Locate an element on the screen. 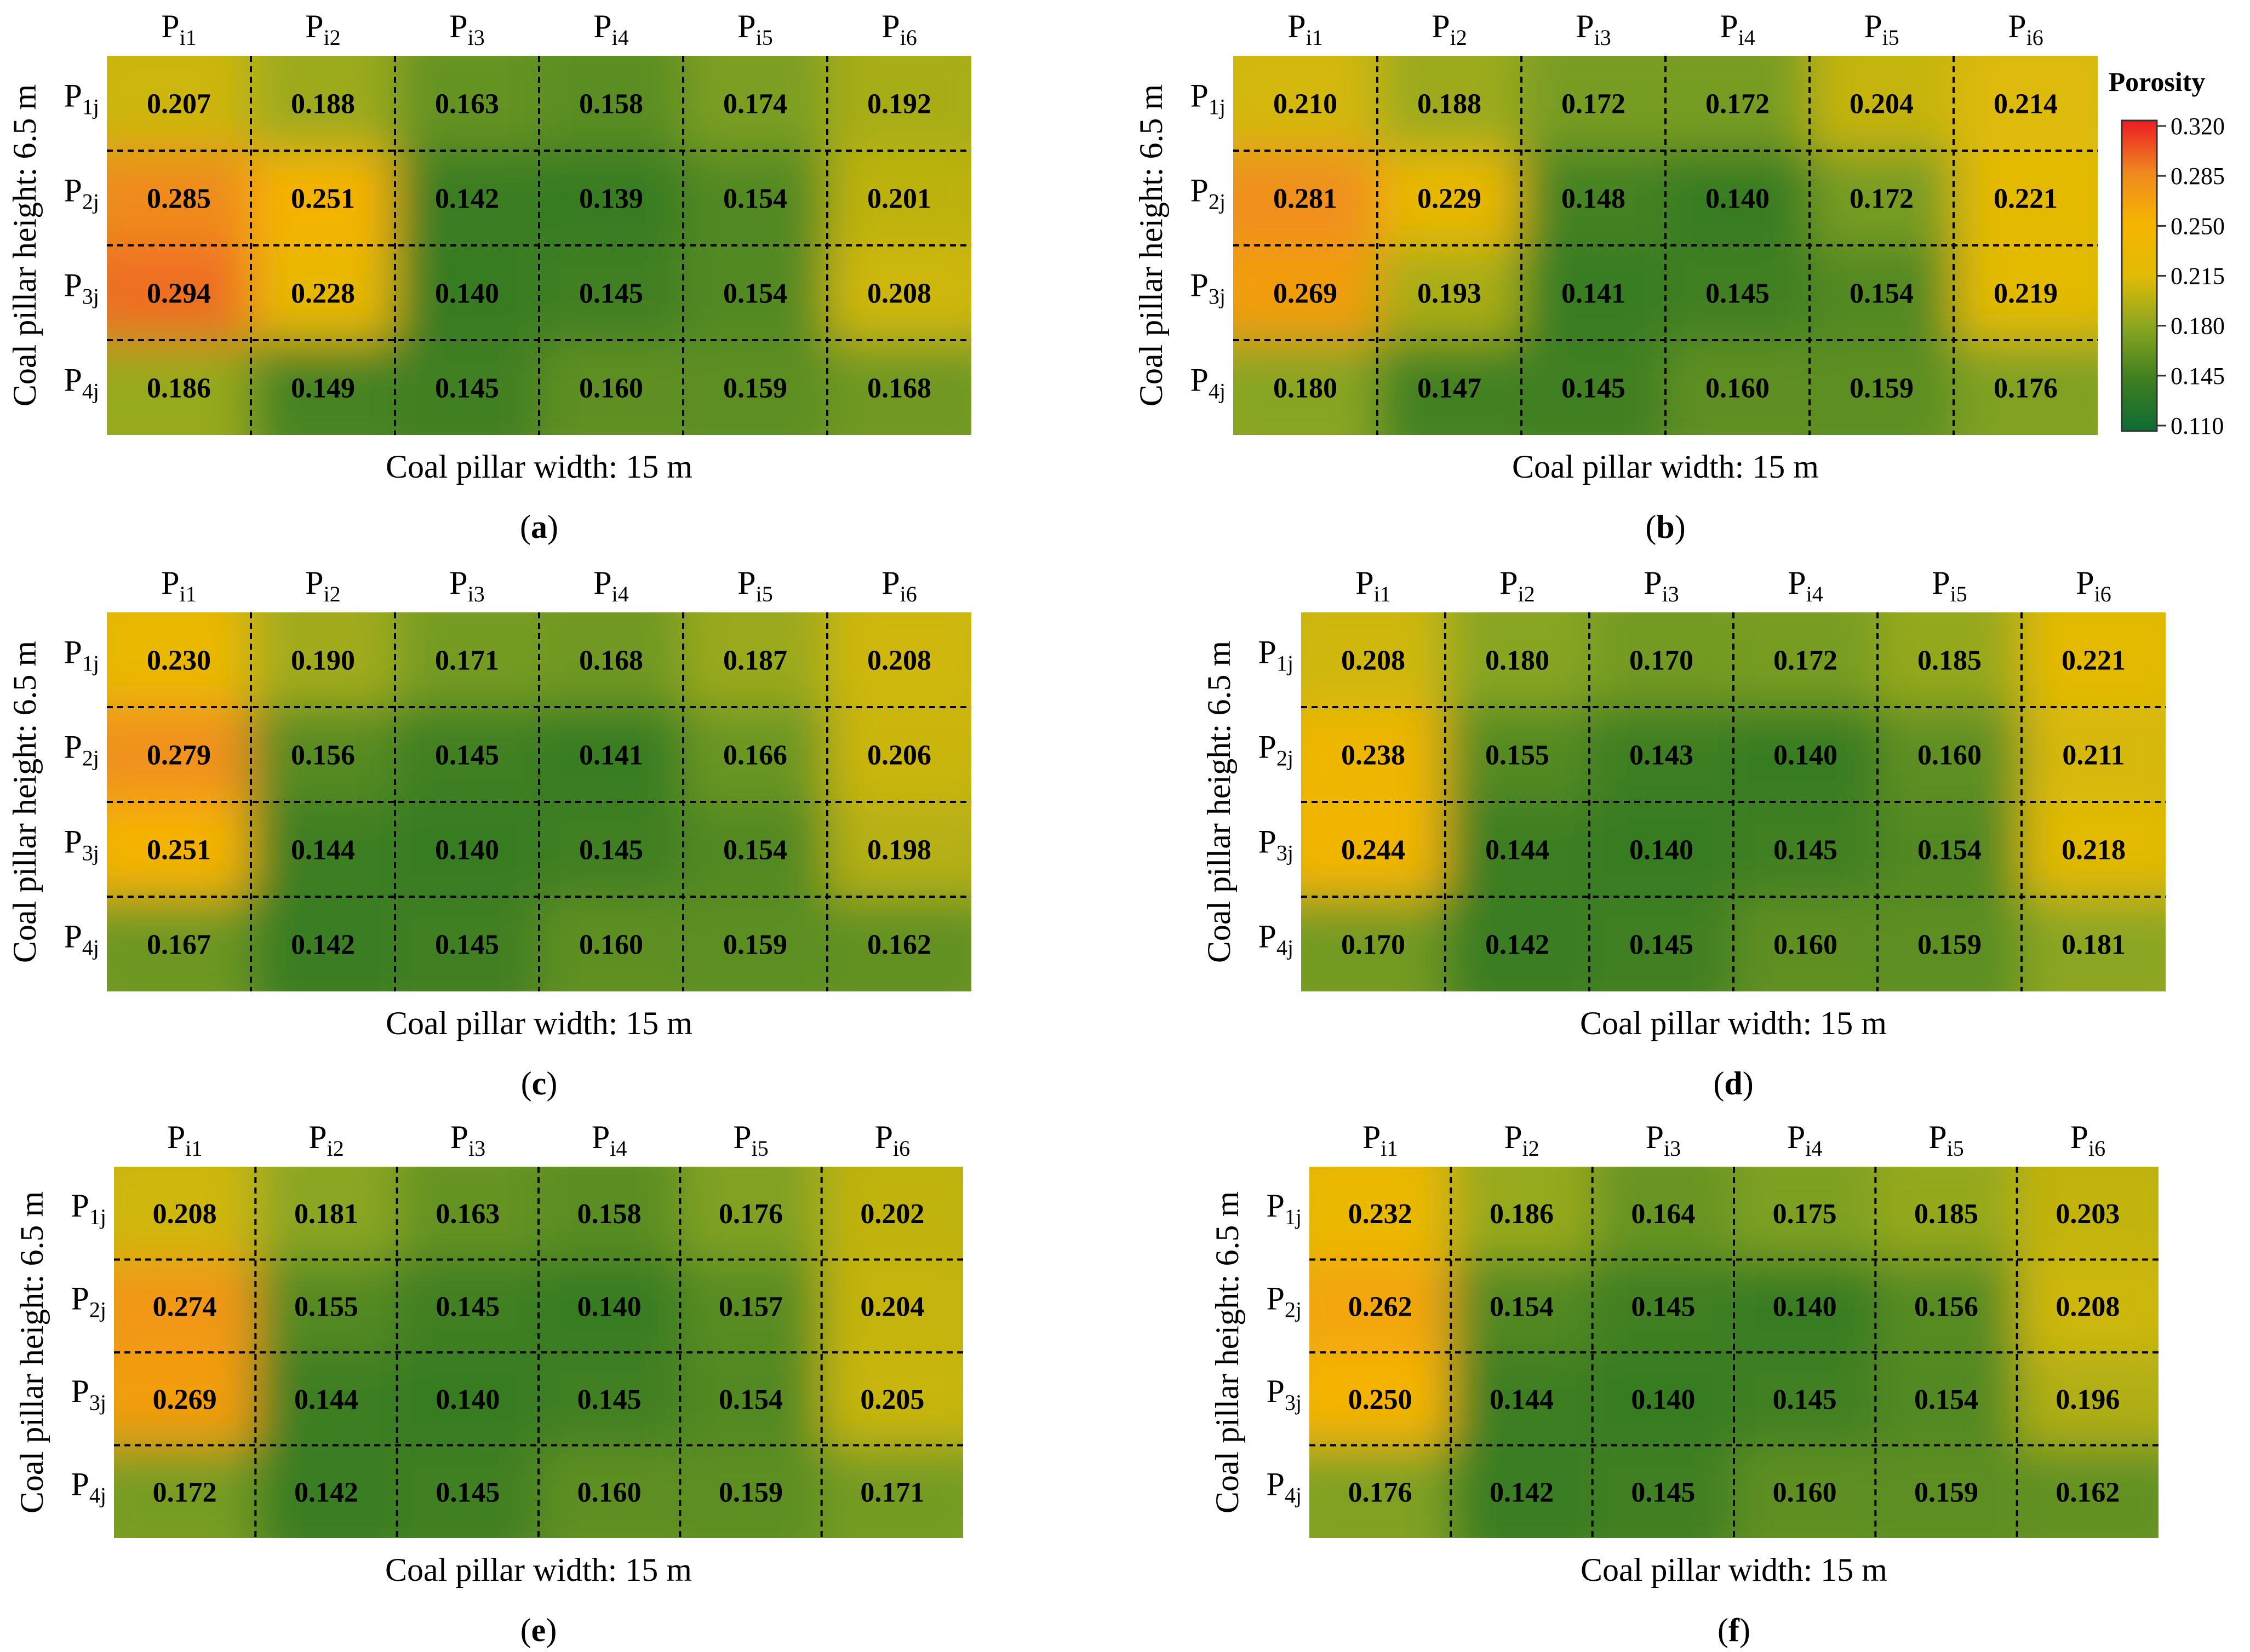  cell-value-label: 0.198 is located at coordinates (899, 850).